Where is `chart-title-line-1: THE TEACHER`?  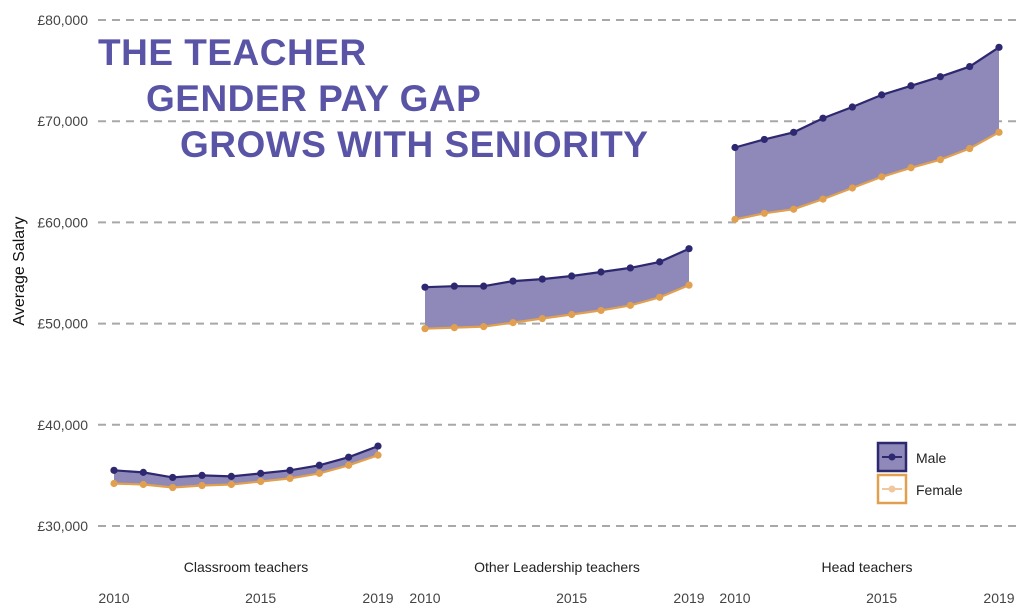
chart-title-line-1: THE TEACHER is located at coordinates (232, 52).